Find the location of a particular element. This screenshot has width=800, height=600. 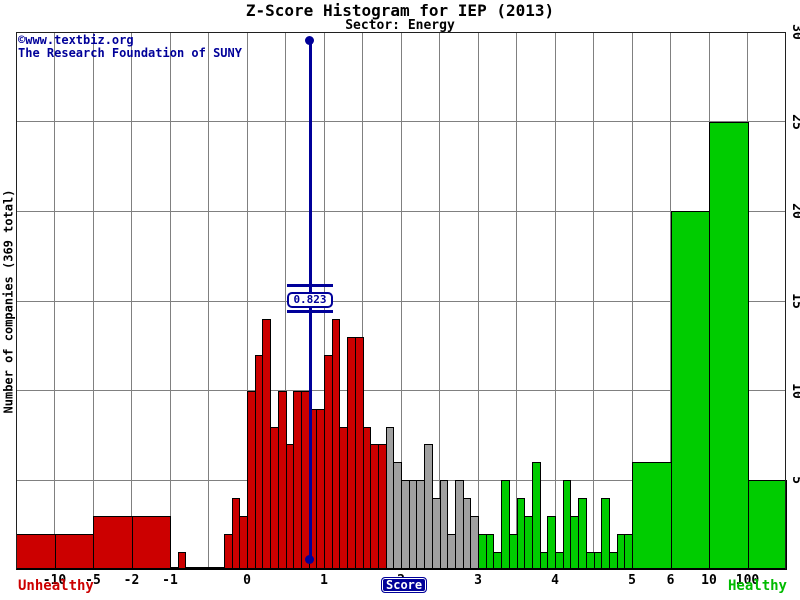

y-tick-label: 5 is located at coordinates (794, 480).